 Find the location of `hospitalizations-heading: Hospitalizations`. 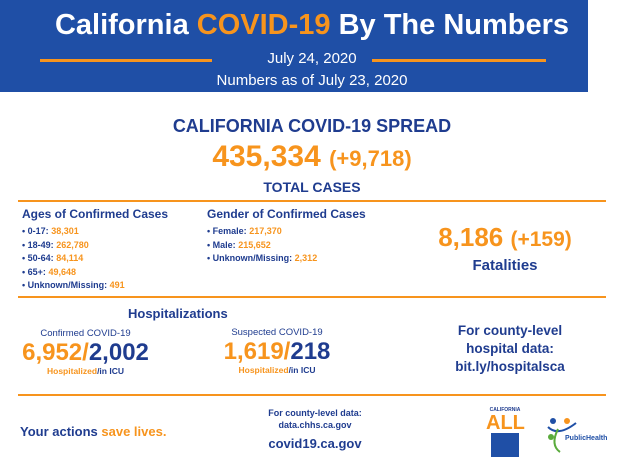

hospitalizations-heading: Hospitalizations is located at coordinates (178, 313).